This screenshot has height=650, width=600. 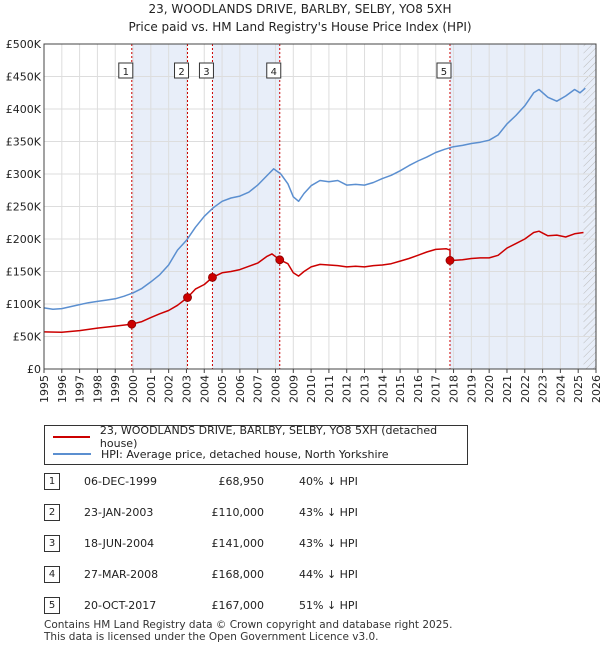 What do you see at coordinates (119, 512) in the screenshot?
I see `sale-date: 23-JAN-2003` at bounding box center [119, 512].